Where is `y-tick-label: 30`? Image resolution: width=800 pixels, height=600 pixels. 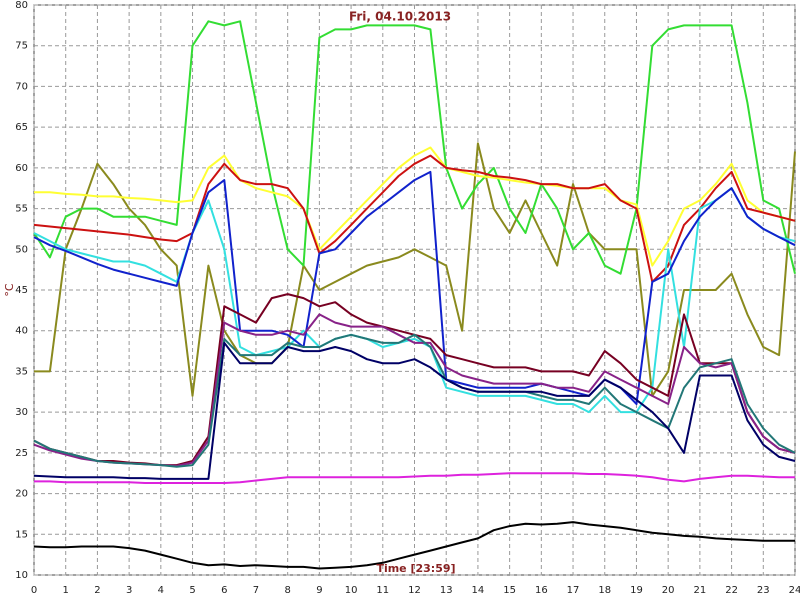
y-tick-label: 30 is located at coordinates (21, 412).